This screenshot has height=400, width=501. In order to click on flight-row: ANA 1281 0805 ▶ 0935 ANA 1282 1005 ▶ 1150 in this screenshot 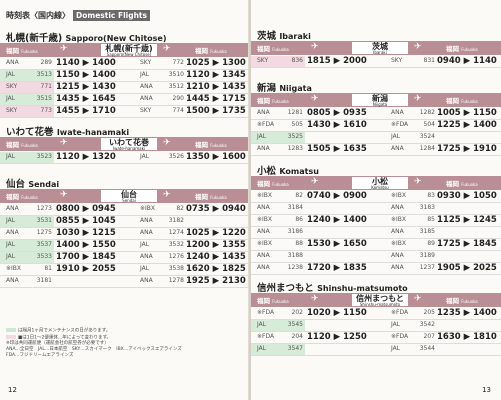, I will do `click(376, 114)`.